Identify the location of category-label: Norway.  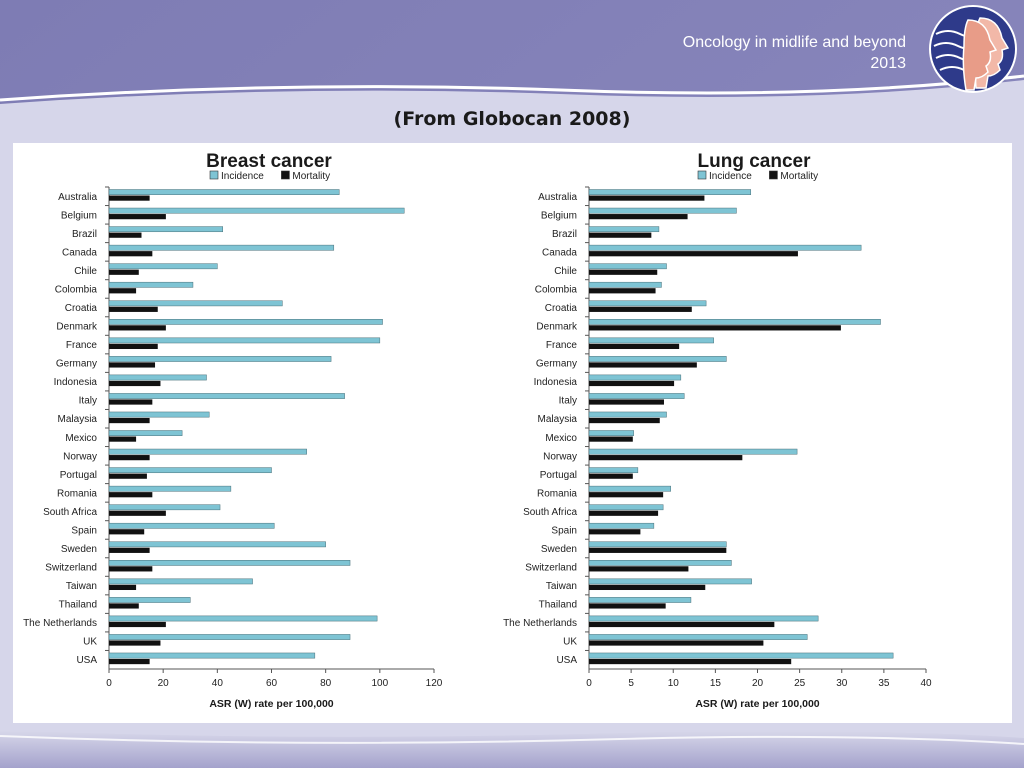
(80, 456).